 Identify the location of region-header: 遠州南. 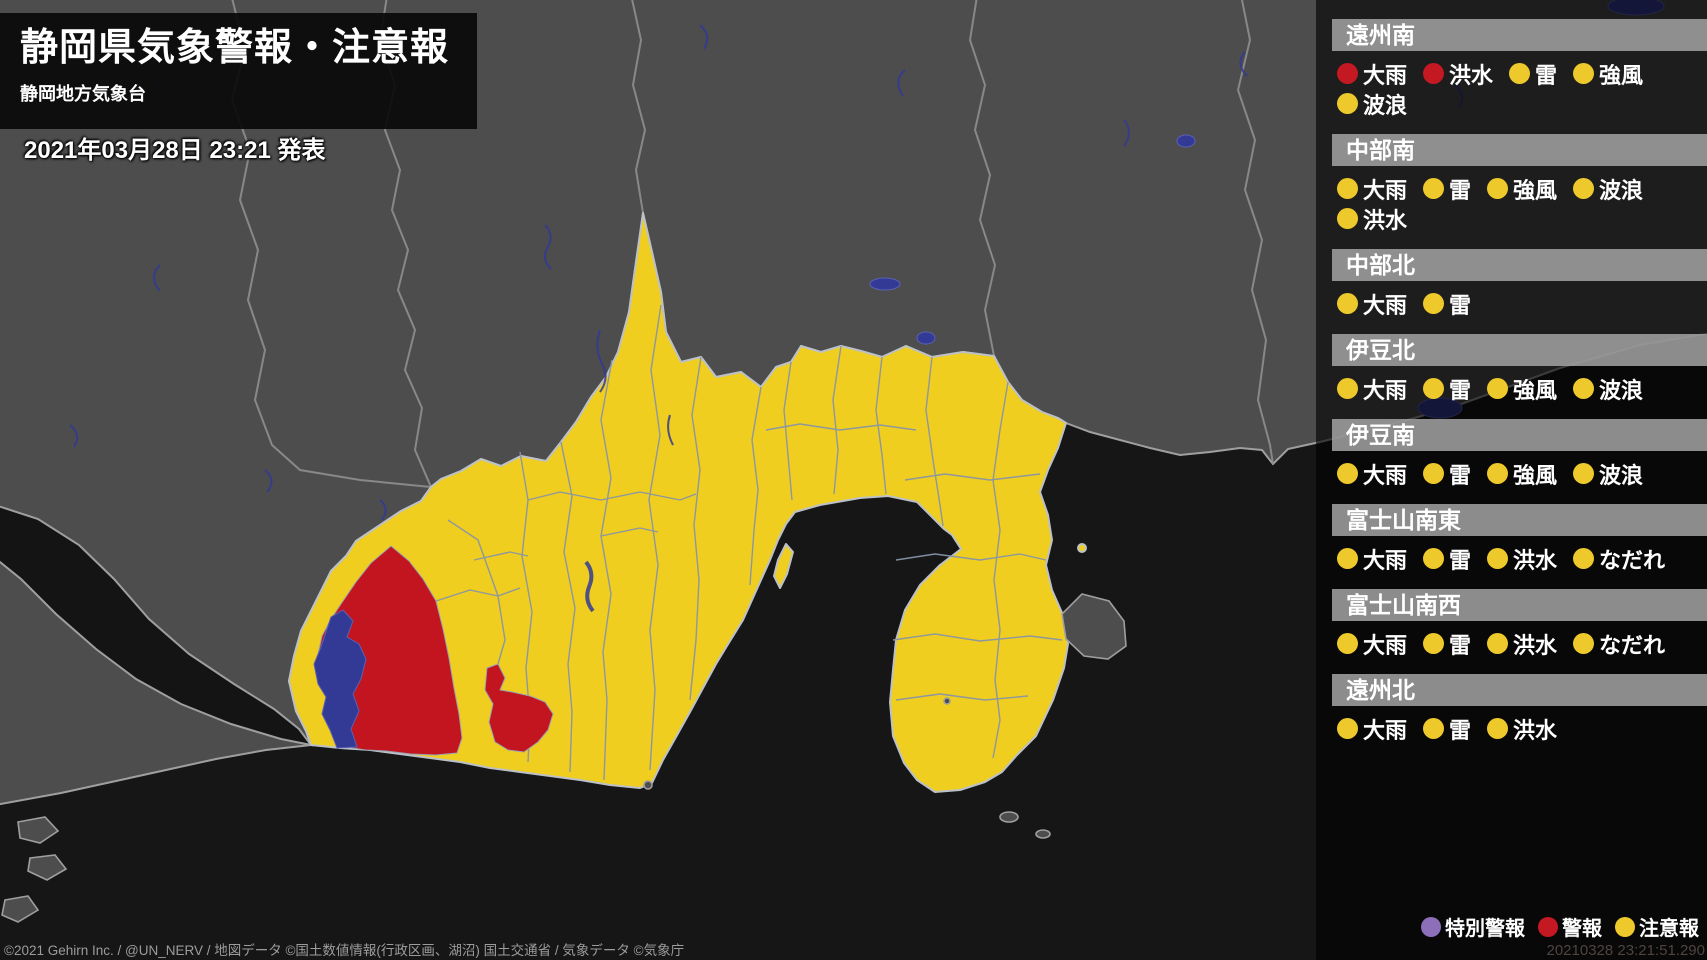
(1519, 35).